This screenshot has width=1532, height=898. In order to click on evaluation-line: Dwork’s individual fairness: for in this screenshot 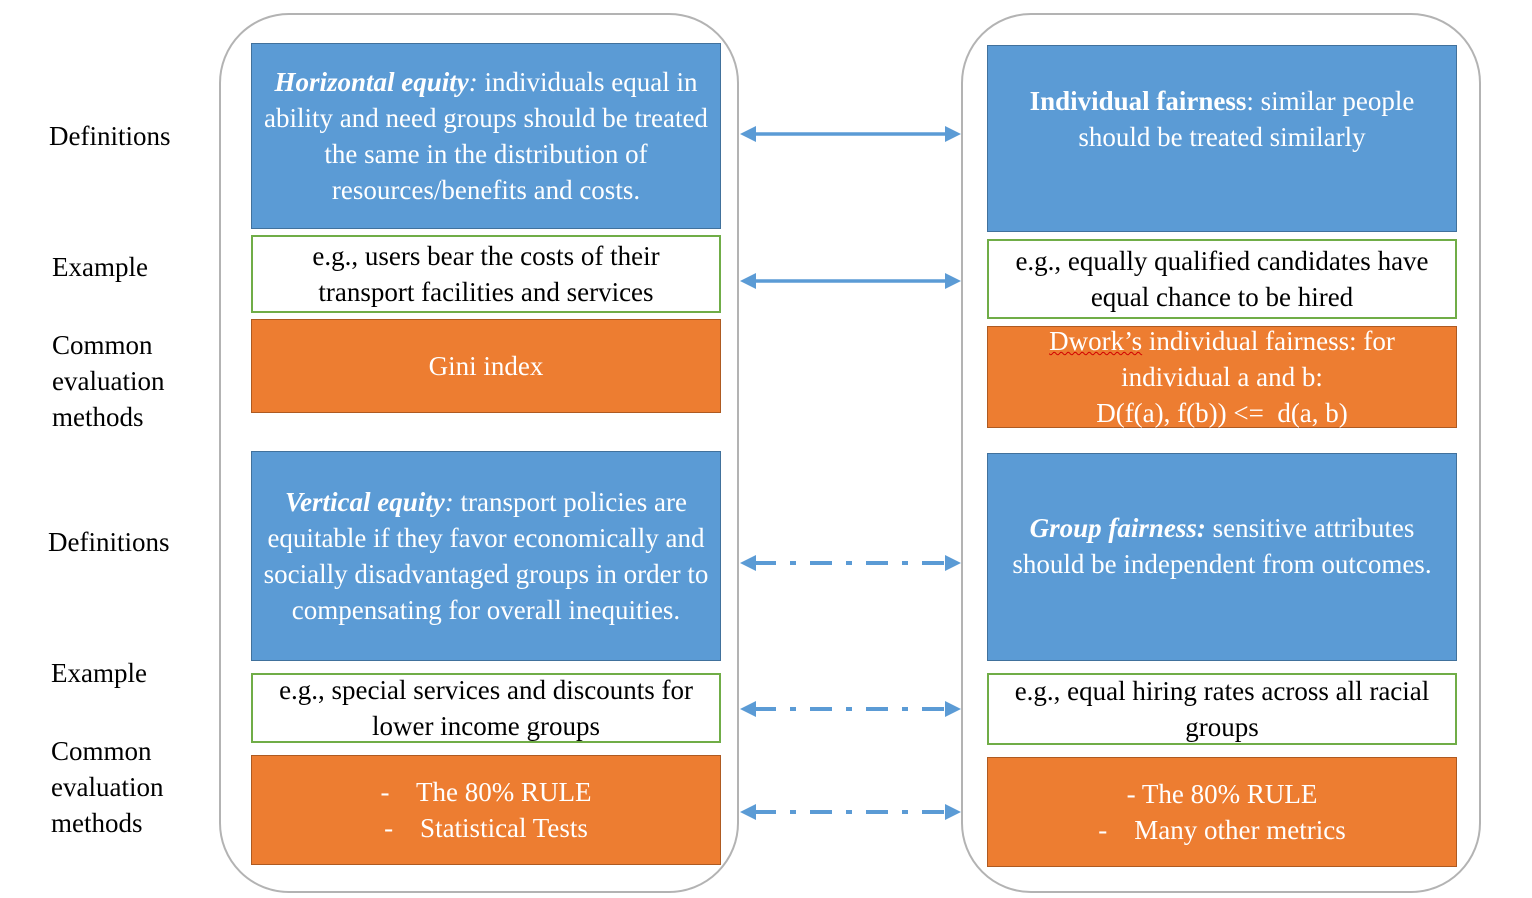, I will do `click(1222, 341)`.